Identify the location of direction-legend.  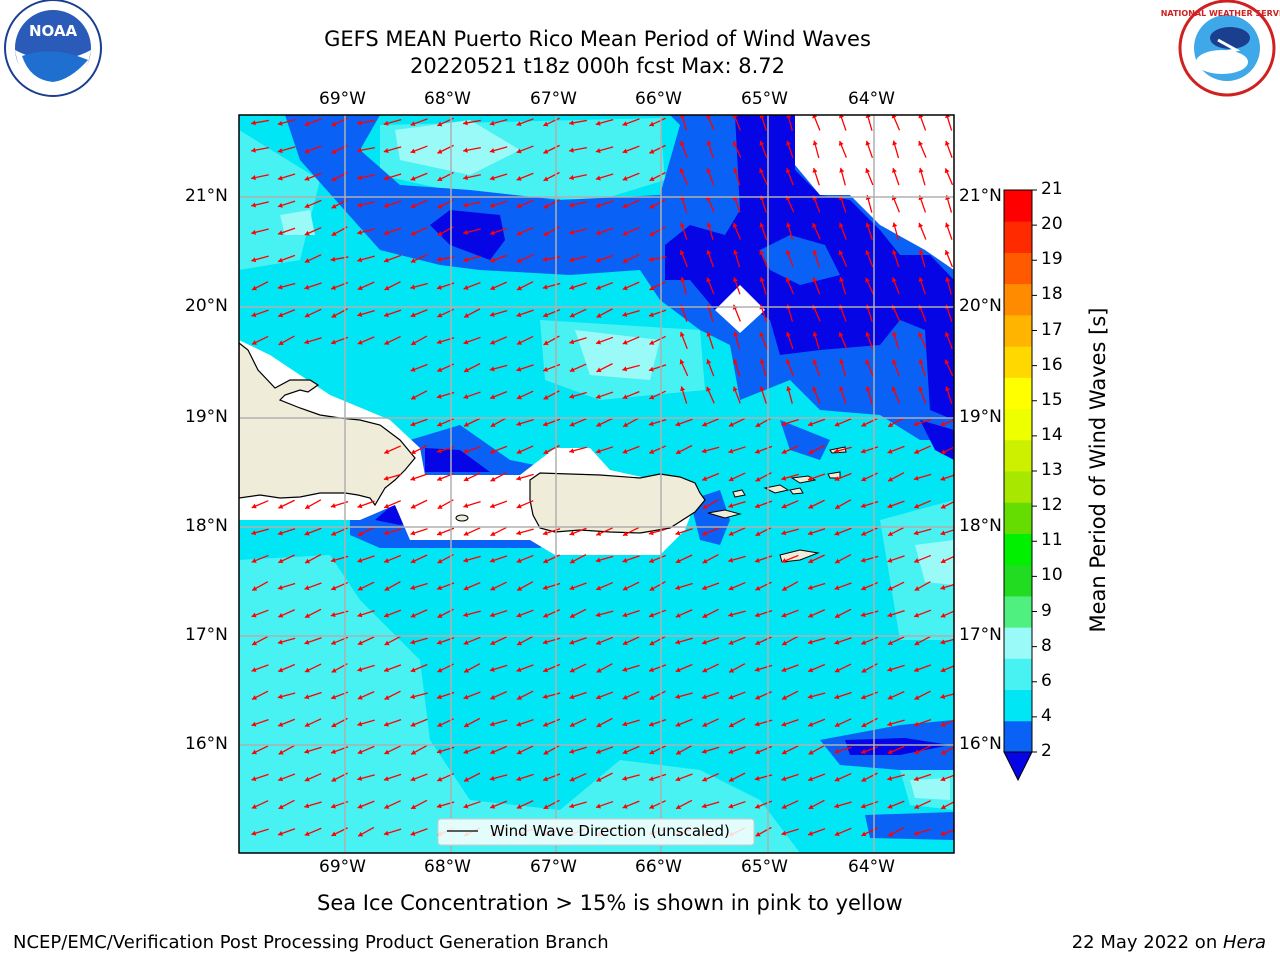
(596, 832).